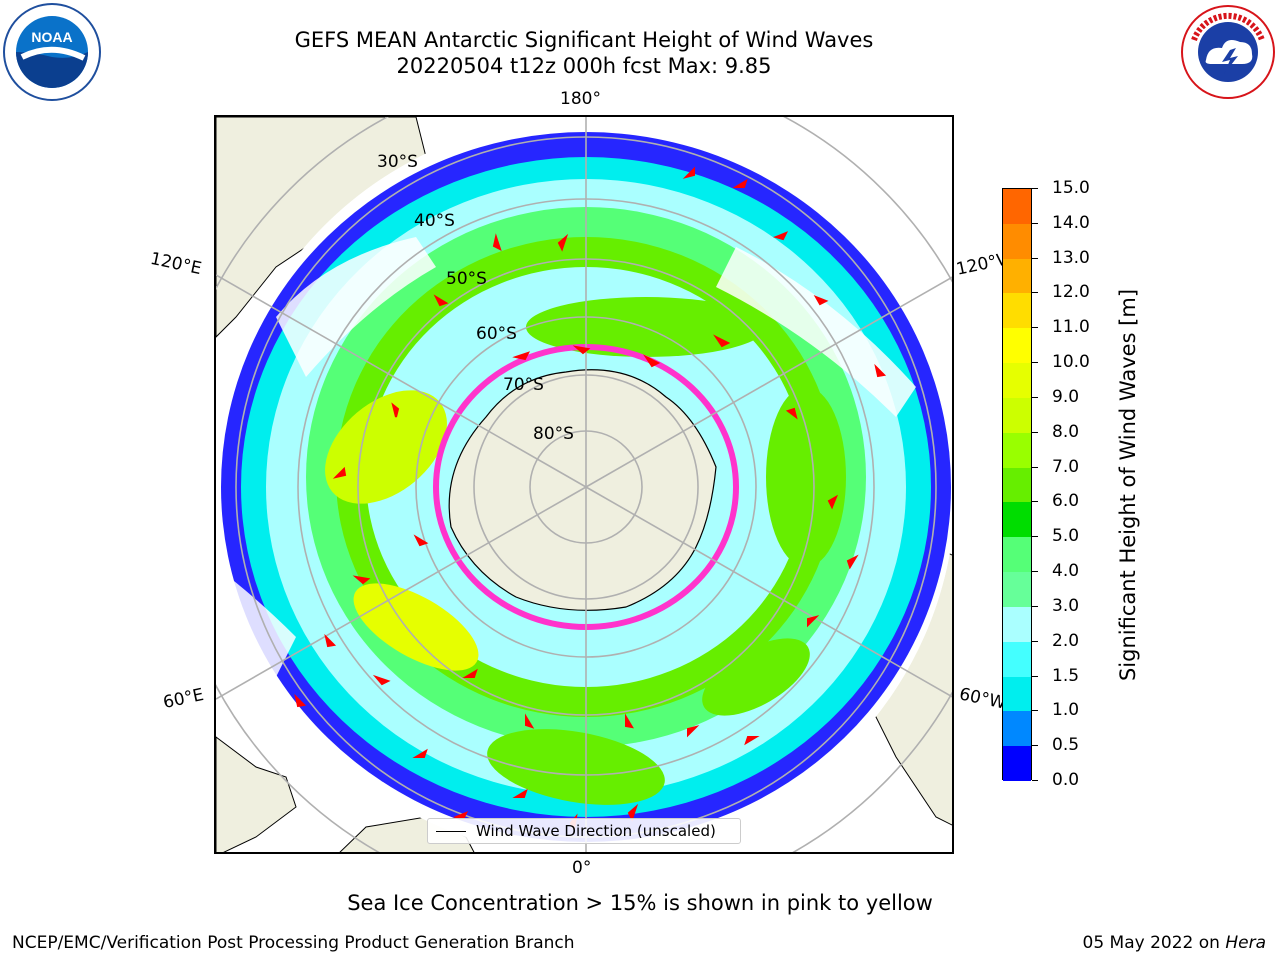  What do you see at coordinates (596, 831) in the screenshot?
I see `legend-label: Wind Wave Direction (unscaled)` at bounding box center [596, 831].